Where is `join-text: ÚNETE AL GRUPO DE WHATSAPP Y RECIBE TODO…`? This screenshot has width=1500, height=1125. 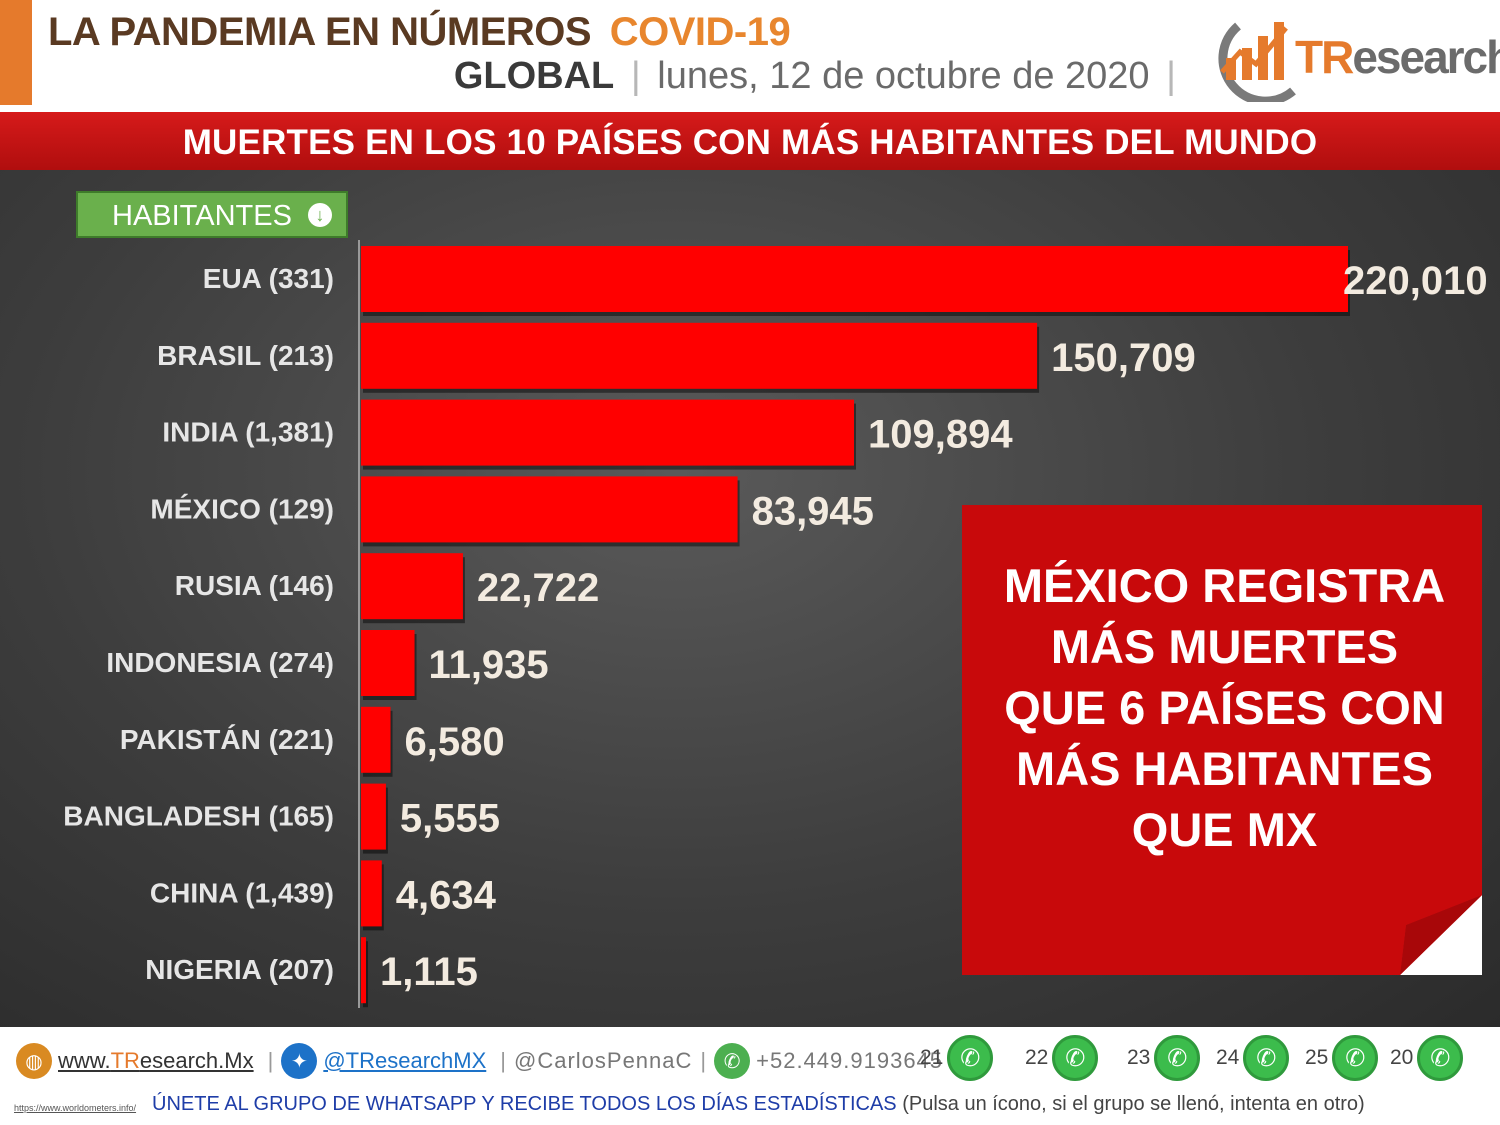
join-text: ÚNETE AL GRUPO DE WHATSAPP Y RECIBE TODO… is located at coordinates (524, 1104).